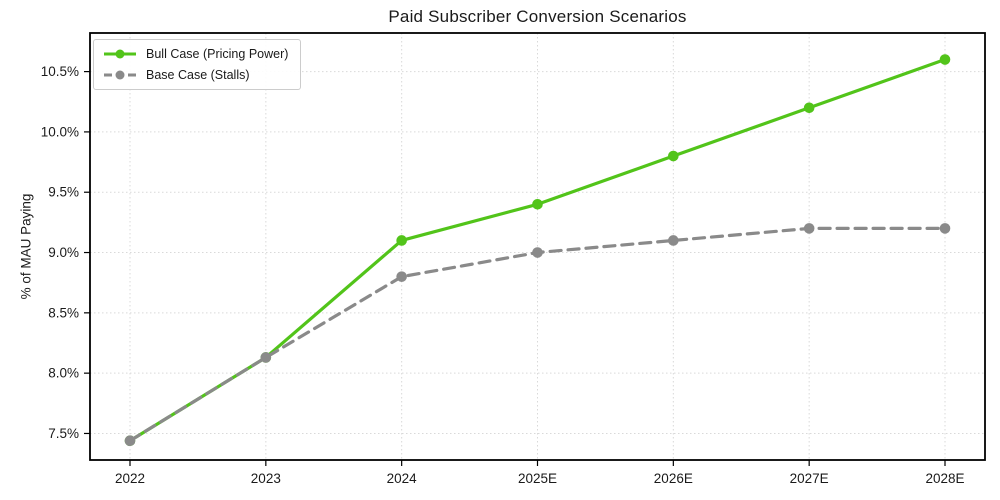  What do you see at coordinates (266, 478) in the screenshot?
I see `x-tick-label: 2023` at bounding box center [266, 478].